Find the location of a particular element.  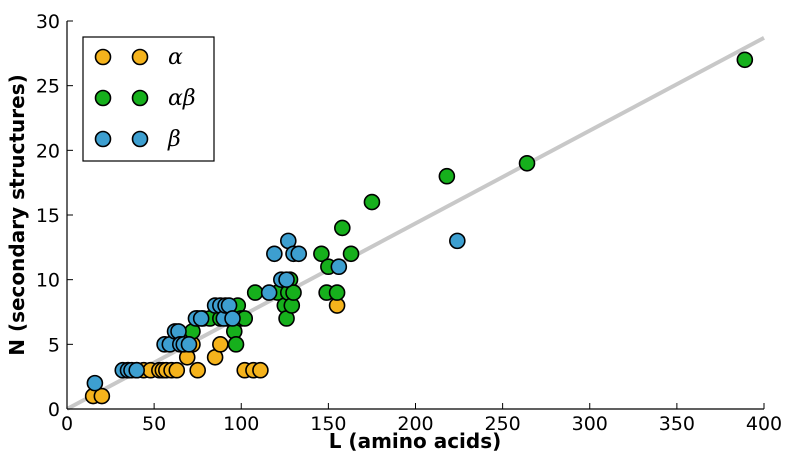

x-tick-label: 200 is located at coordinates (415, 424).